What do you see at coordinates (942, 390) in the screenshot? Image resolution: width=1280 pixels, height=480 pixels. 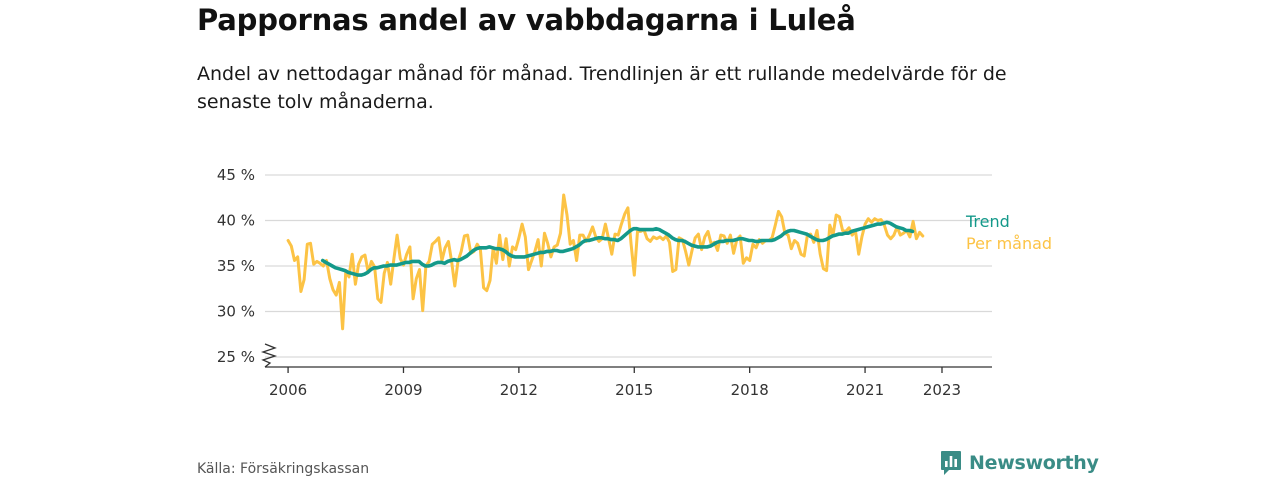 I see `x-tick-label: 2023` at bounding box center [942, 390].